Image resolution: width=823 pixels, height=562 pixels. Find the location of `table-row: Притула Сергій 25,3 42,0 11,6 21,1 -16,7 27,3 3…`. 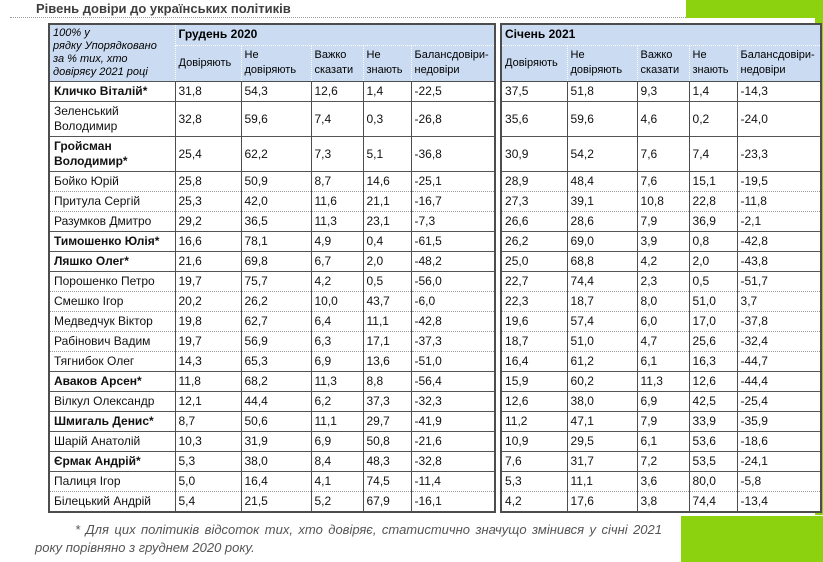

table-row: Притула Сергій 25,3 42,0 11,6 21,1 -16,7 27,3 3… is located at coordinates (435, 201).